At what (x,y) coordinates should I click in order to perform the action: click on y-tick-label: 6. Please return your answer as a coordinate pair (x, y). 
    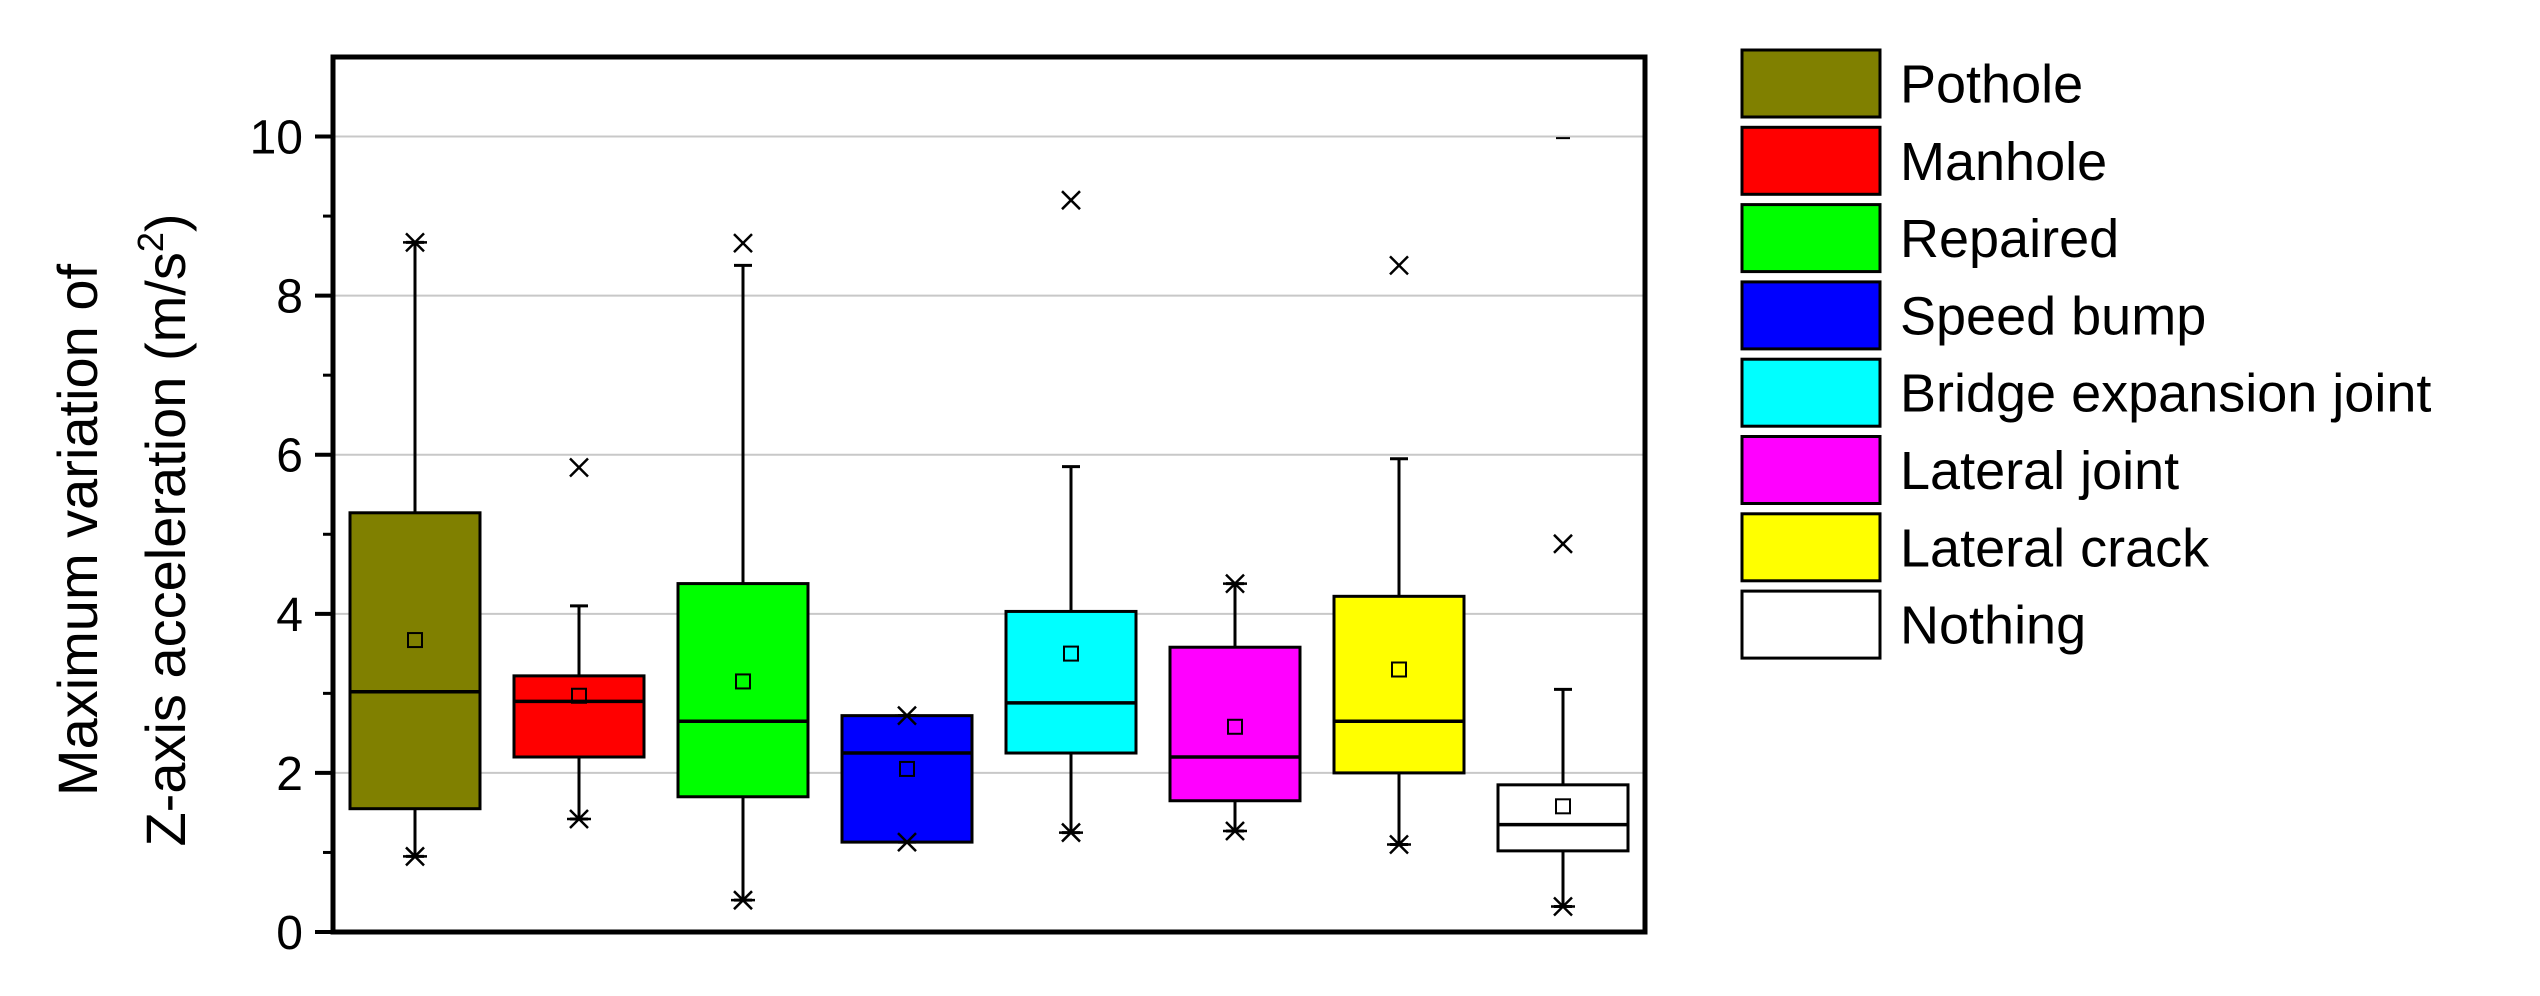
    Looking at the image, I should click on (289, 456).